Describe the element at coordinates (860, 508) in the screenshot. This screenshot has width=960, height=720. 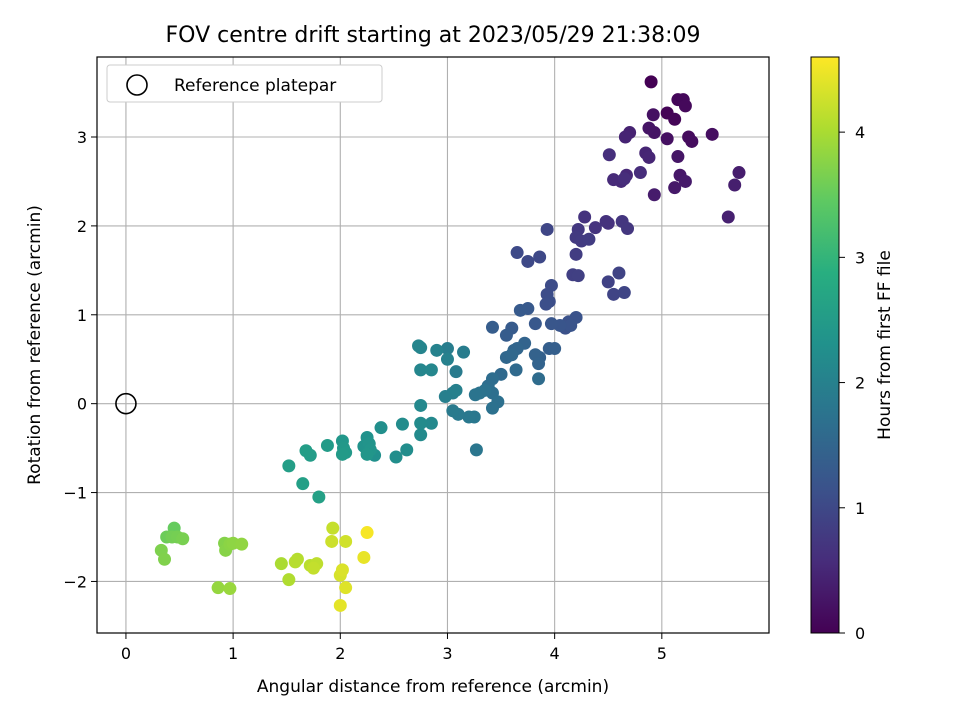
I see `colorbar-tick-label: 1` at that location.